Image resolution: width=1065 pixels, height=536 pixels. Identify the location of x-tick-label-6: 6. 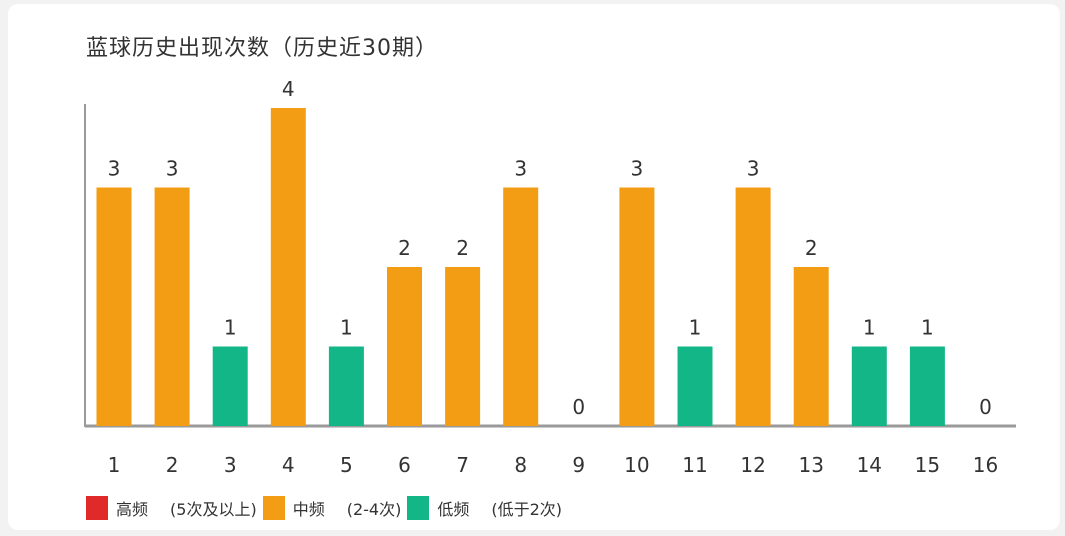
(404, 465).